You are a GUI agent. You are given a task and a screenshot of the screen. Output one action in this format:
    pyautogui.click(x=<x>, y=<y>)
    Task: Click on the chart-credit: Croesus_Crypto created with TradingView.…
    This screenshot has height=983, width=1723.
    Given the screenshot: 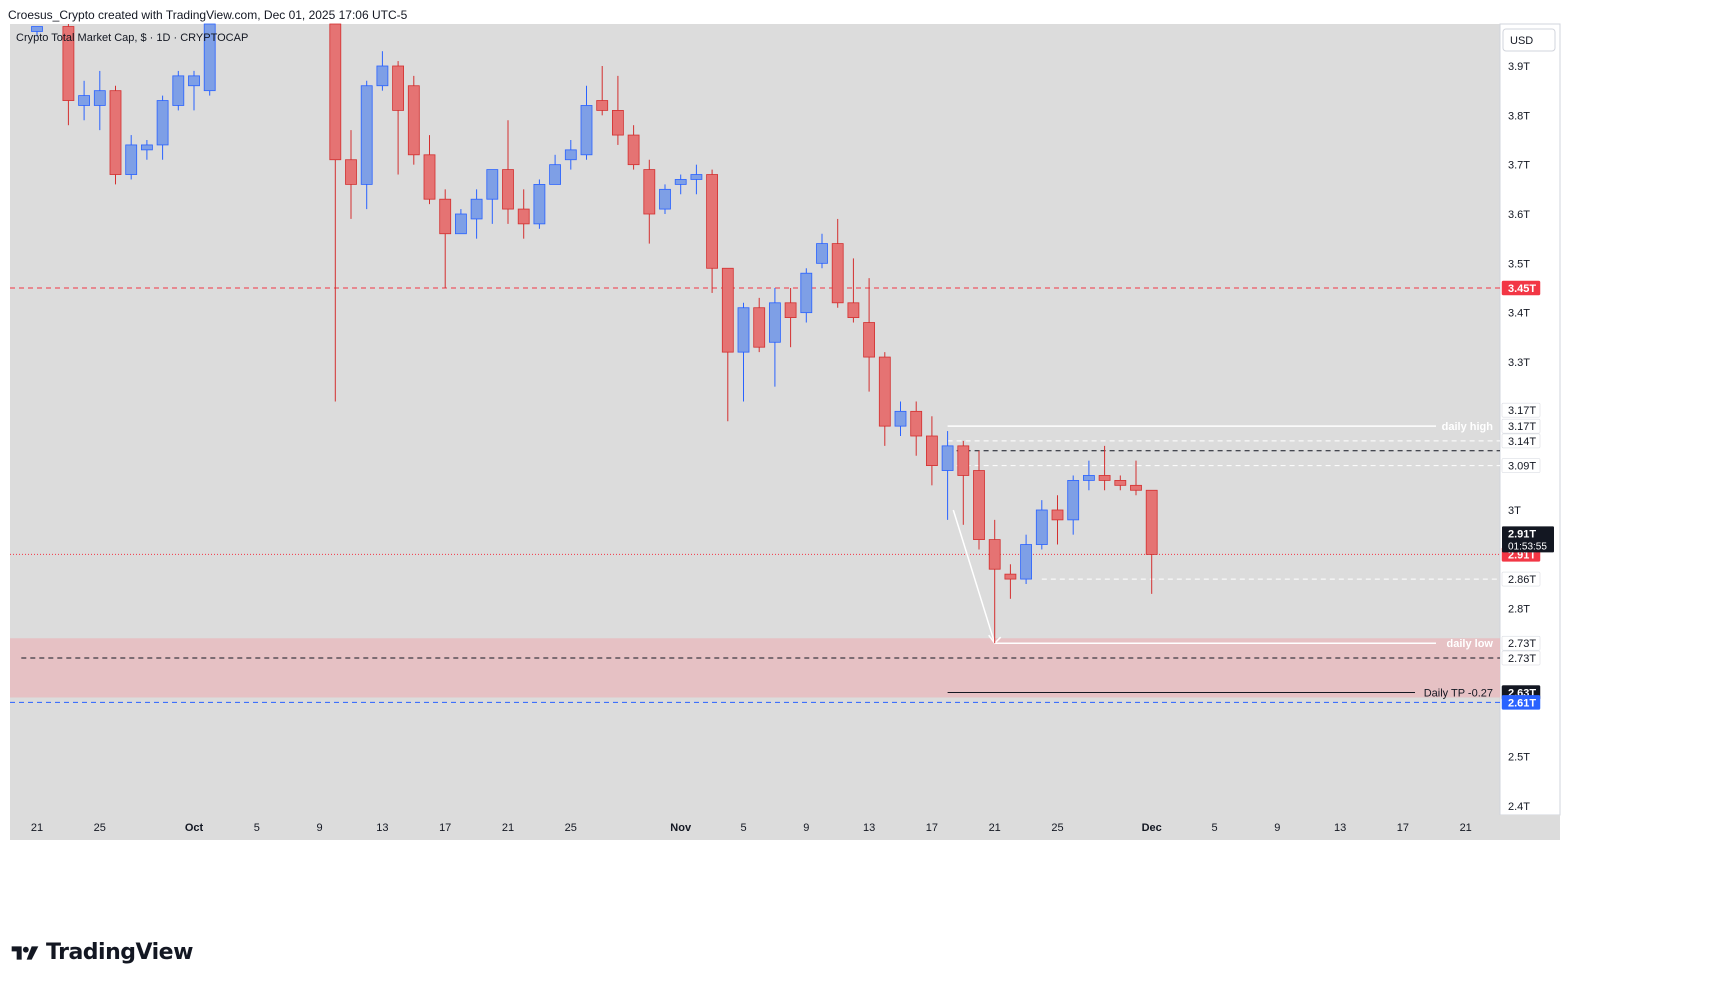 What is the action you would take?
    pyautogui.click(x=208, y=15)
    